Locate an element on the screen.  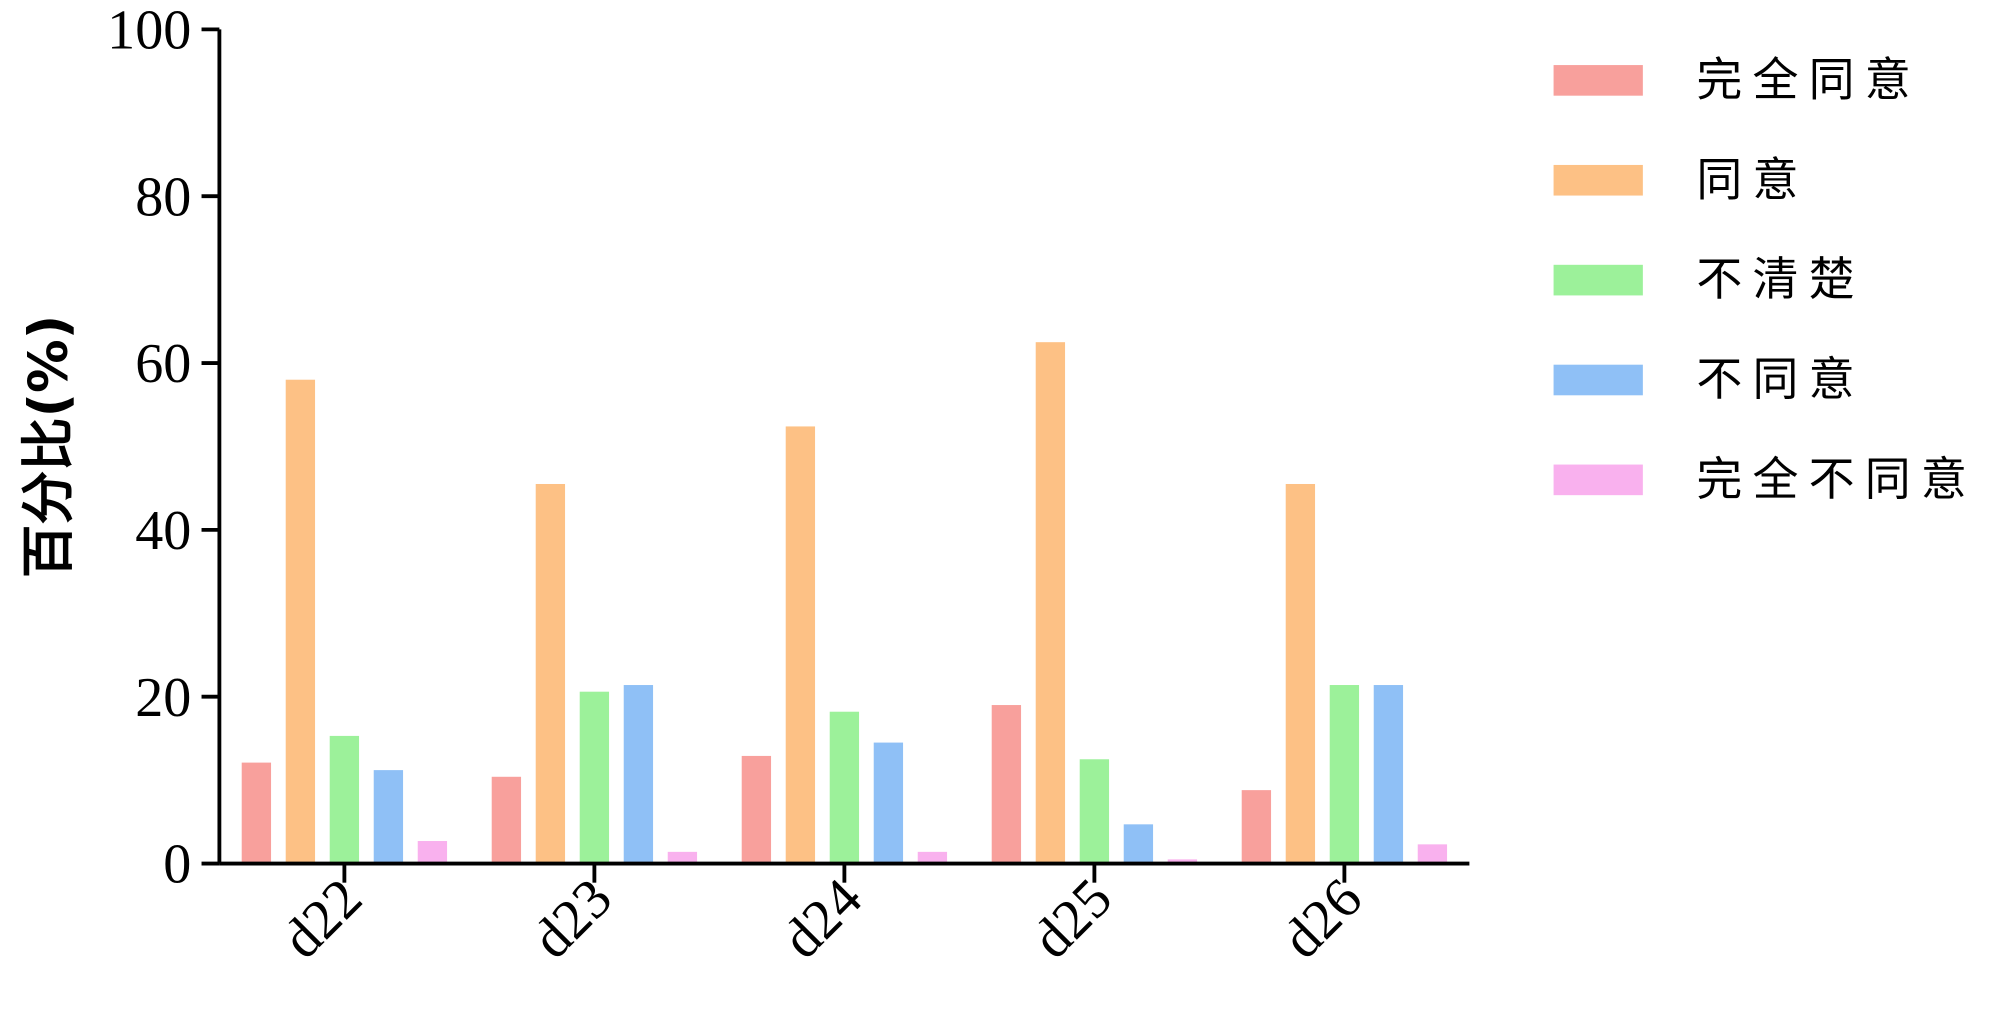
y-tick-label: 40 is located at coordinates (163, 531).